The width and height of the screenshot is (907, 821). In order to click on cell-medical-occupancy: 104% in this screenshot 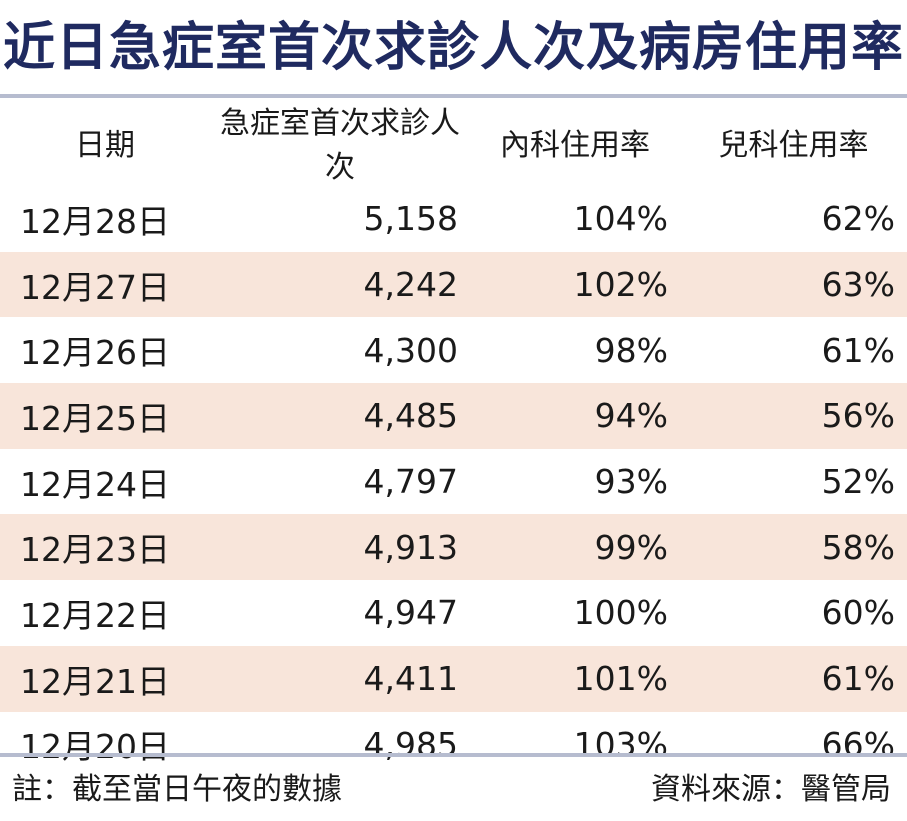, I will do `click(620, 219)`.